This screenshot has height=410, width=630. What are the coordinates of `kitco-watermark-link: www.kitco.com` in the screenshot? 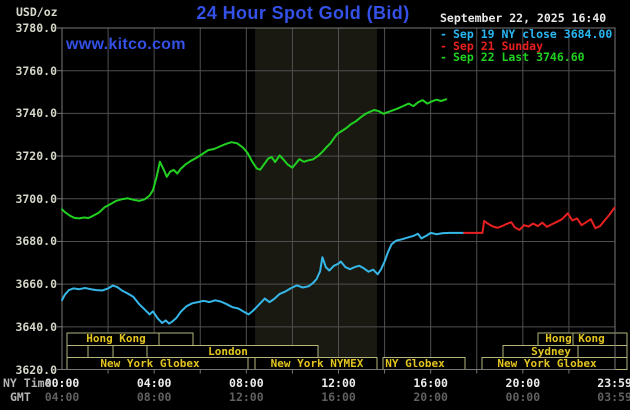 It's located at (126, 44).